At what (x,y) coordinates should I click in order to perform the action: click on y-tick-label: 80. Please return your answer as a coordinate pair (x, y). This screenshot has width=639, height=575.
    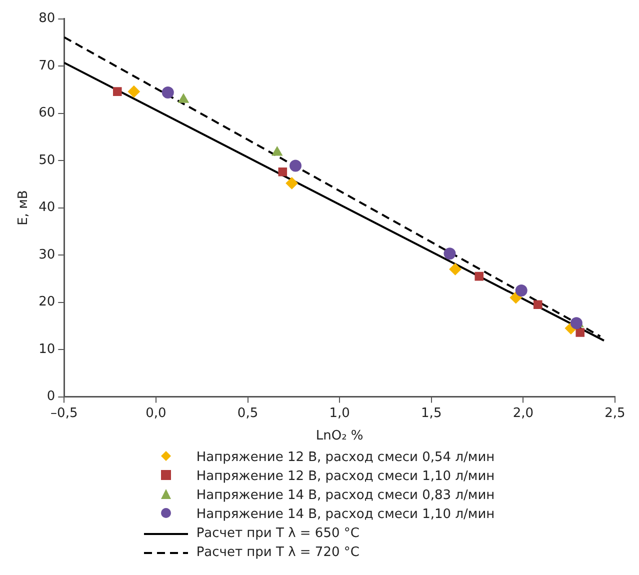
    Looking at the image, I should click on (47, 18).